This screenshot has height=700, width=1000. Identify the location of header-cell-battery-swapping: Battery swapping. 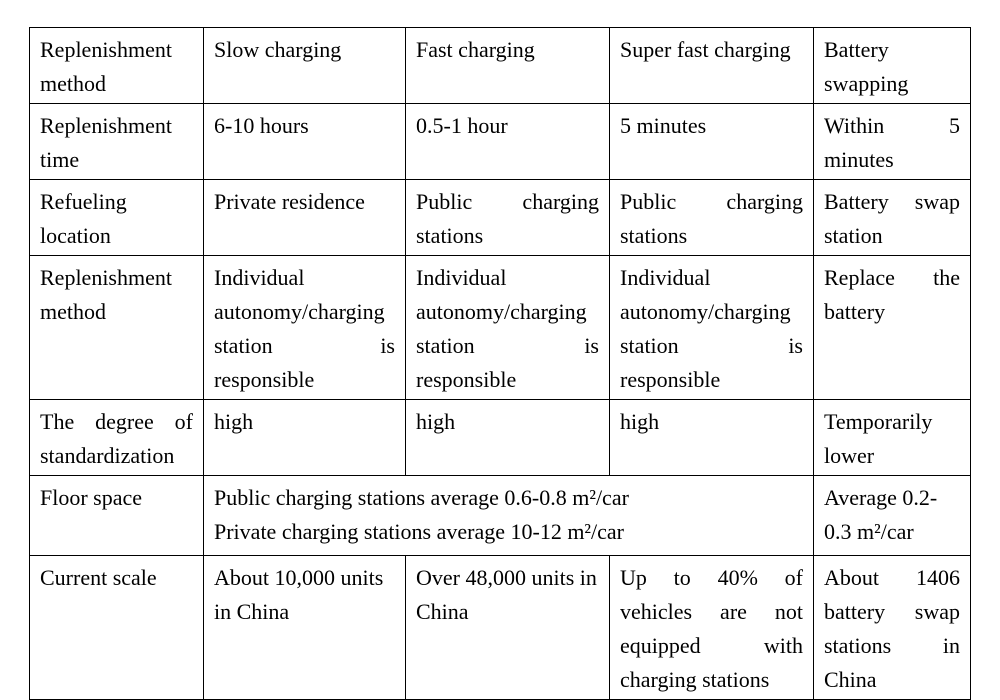
(892, 65).